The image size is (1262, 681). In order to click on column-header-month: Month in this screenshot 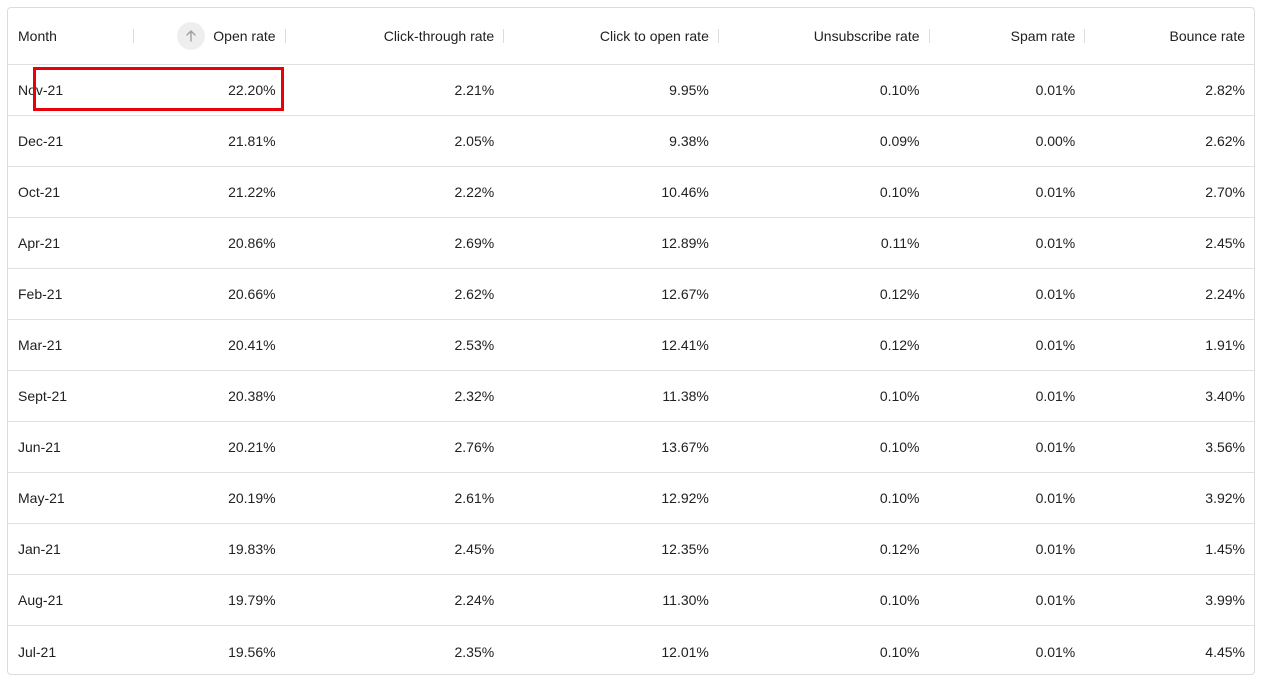, I will do `click(71, 36)`.